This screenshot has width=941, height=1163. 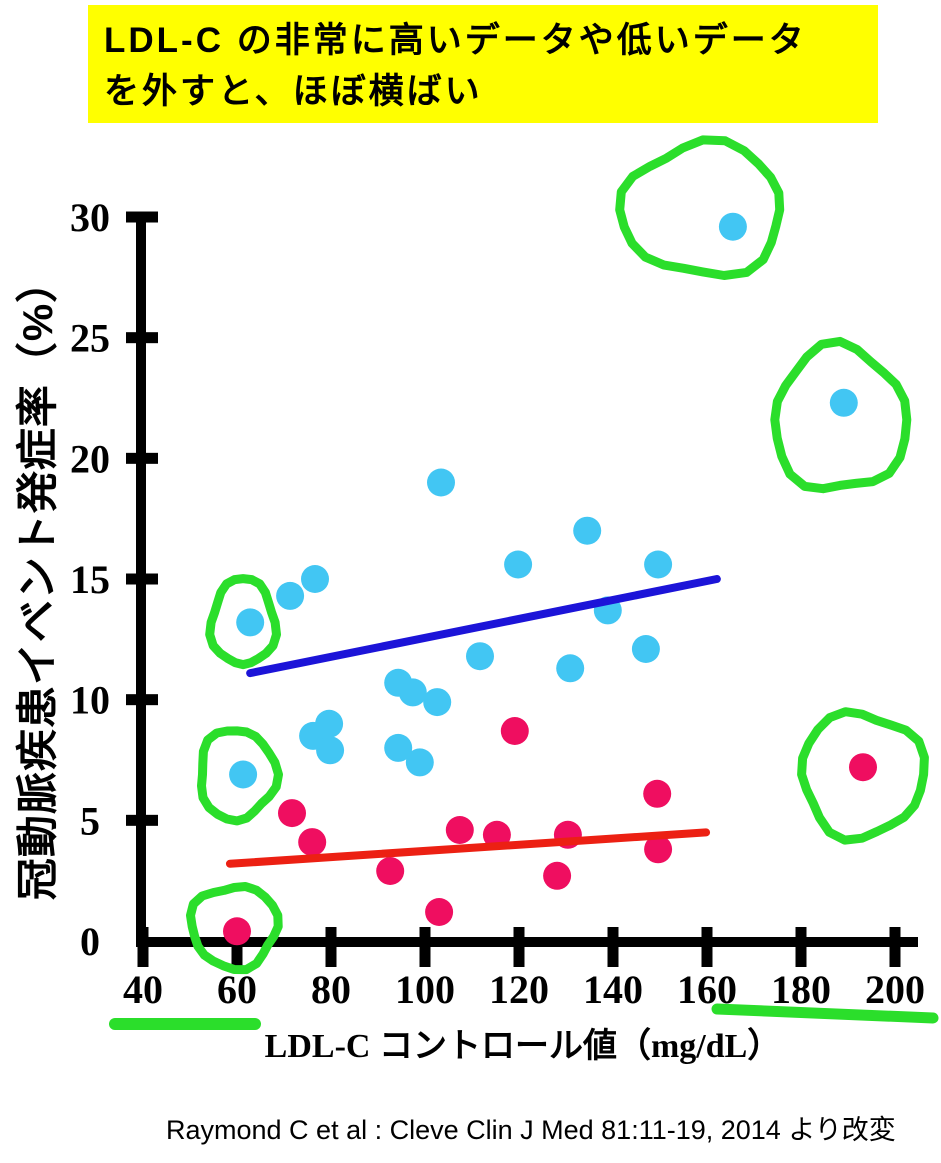 I want to click on y-tick-label-10: 10, so click(x=90, y=700).